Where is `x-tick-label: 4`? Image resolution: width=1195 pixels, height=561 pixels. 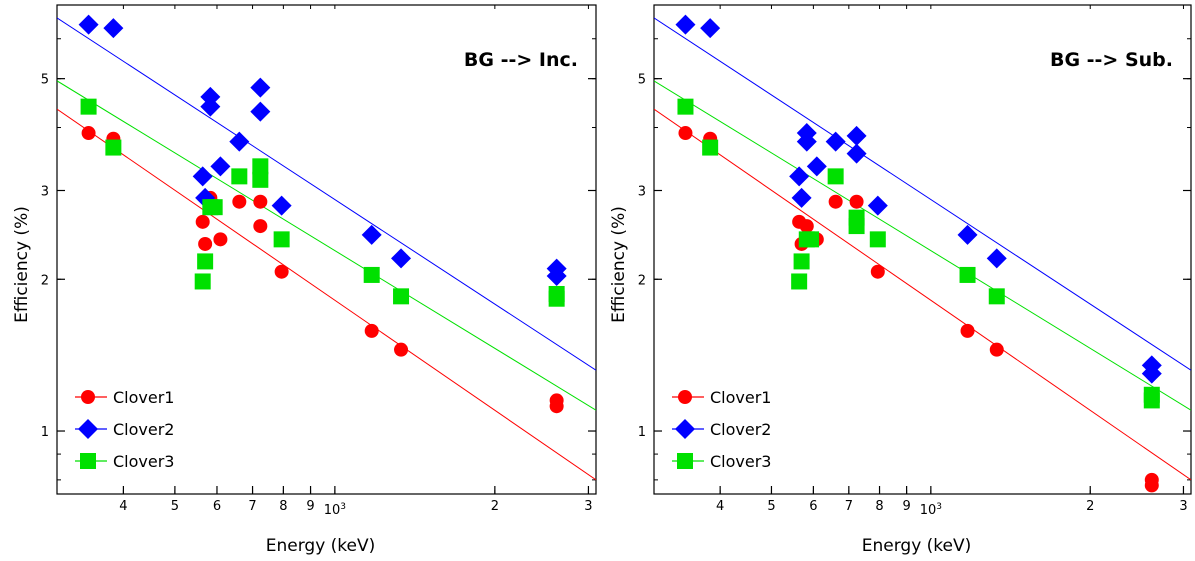
x-tick-label: 4 is located at coordinates (123, 506).